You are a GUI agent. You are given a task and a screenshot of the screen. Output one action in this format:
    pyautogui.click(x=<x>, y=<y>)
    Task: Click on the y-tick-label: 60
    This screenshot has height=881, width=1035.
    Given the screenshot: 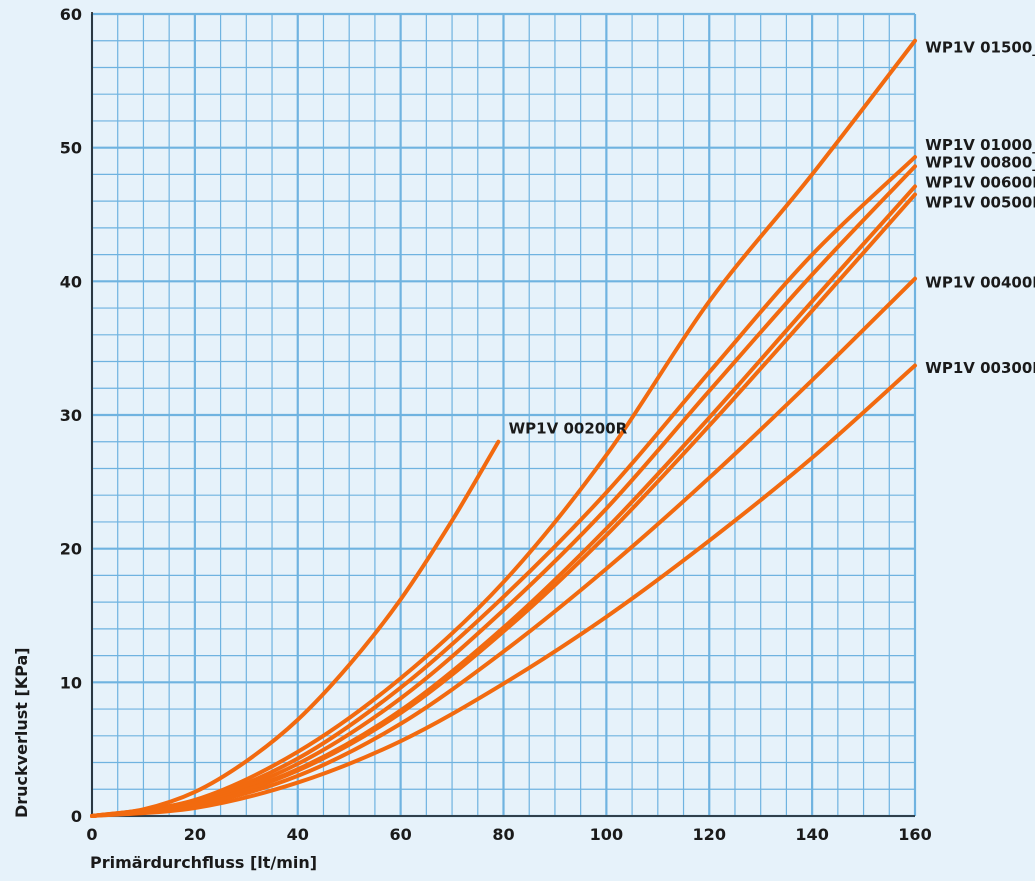 What is the action you would take?
    pyautogui.click(x=71, y=14)
    